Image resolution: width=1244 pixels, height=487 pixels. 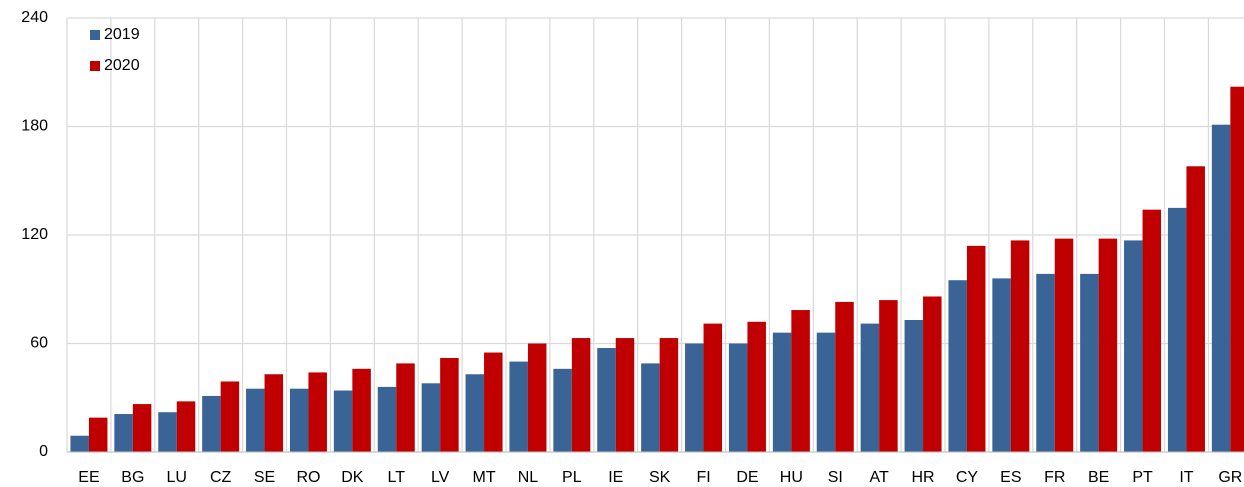 I want to click on x-tick-label: PT, so click(x=1142, y=477).